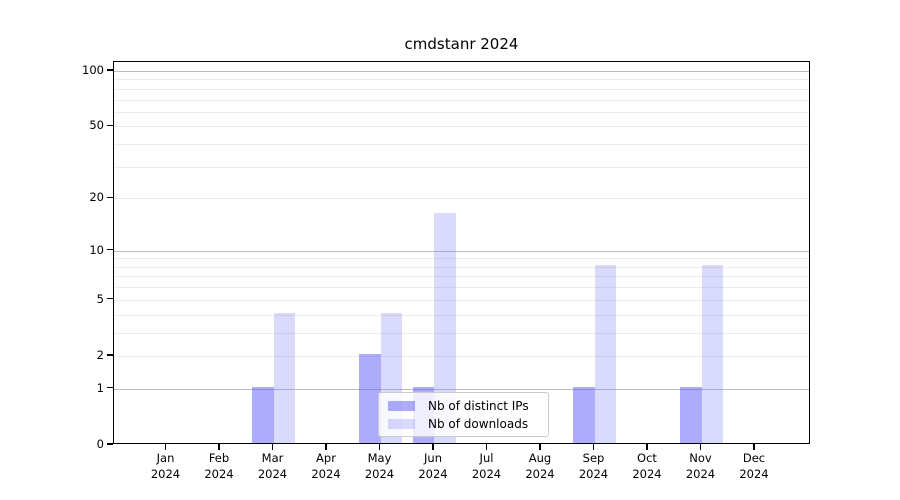  I want to click on chart-title: cmdstanr 2024, so click(461, 44).